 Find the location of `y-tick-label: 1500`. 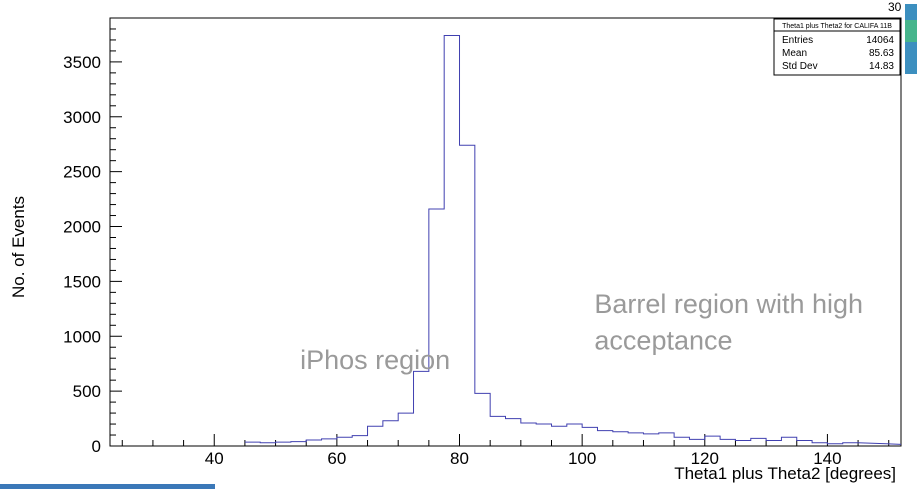

y-tick-label: 1500 is located at coordinates (82, 281).